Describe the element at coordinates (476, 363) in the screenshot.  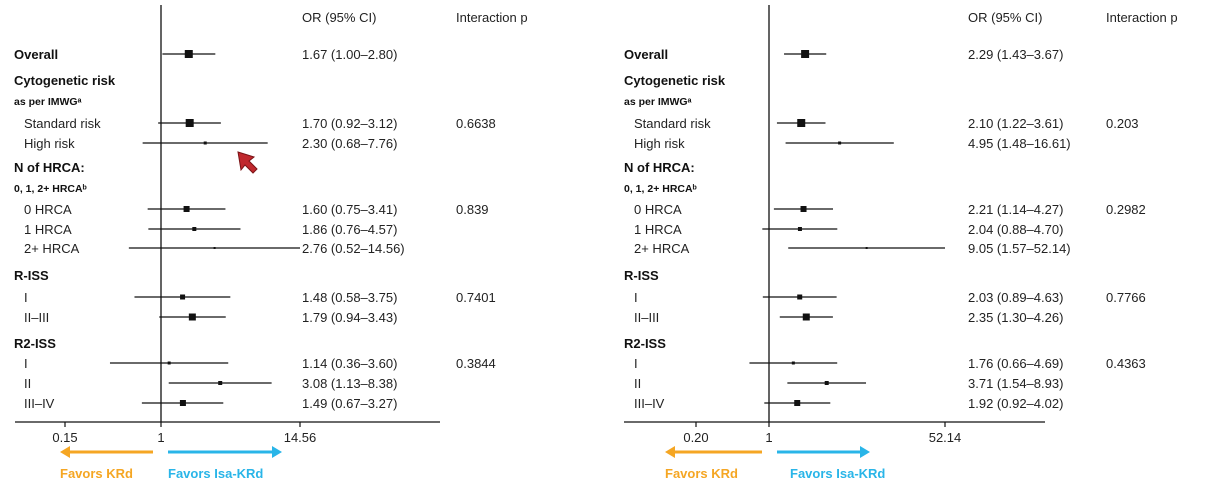
I see `interaction-p-value: 0.3844` at that location.